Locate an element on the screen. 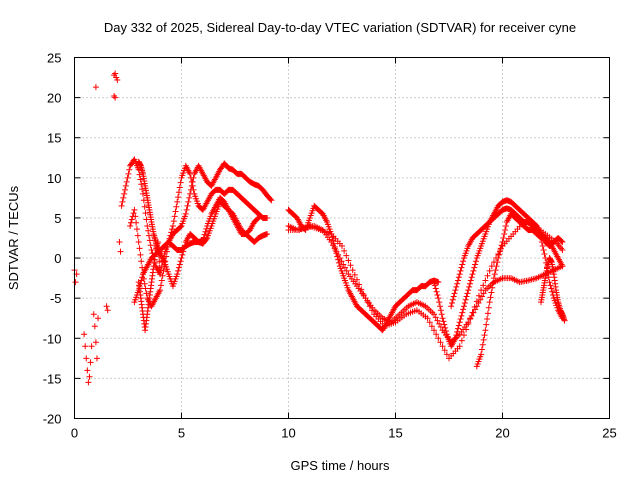  y-tick-label: -15 is located at coordinates (52, 378).